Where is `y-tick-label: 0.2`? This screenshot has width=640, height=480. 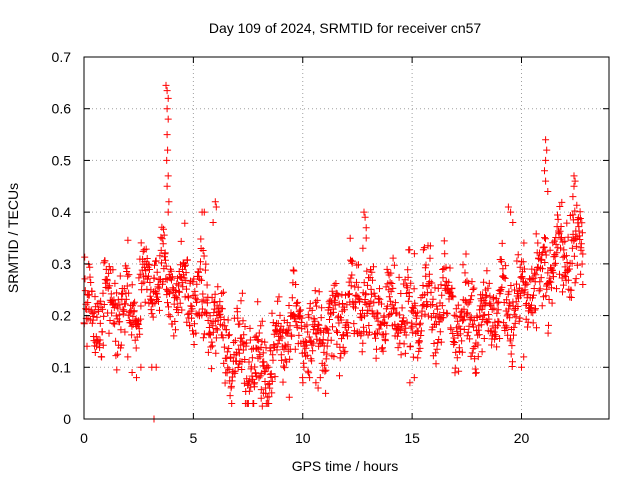
y-tick-label: 0.2 is located at coordinates (62, 316).